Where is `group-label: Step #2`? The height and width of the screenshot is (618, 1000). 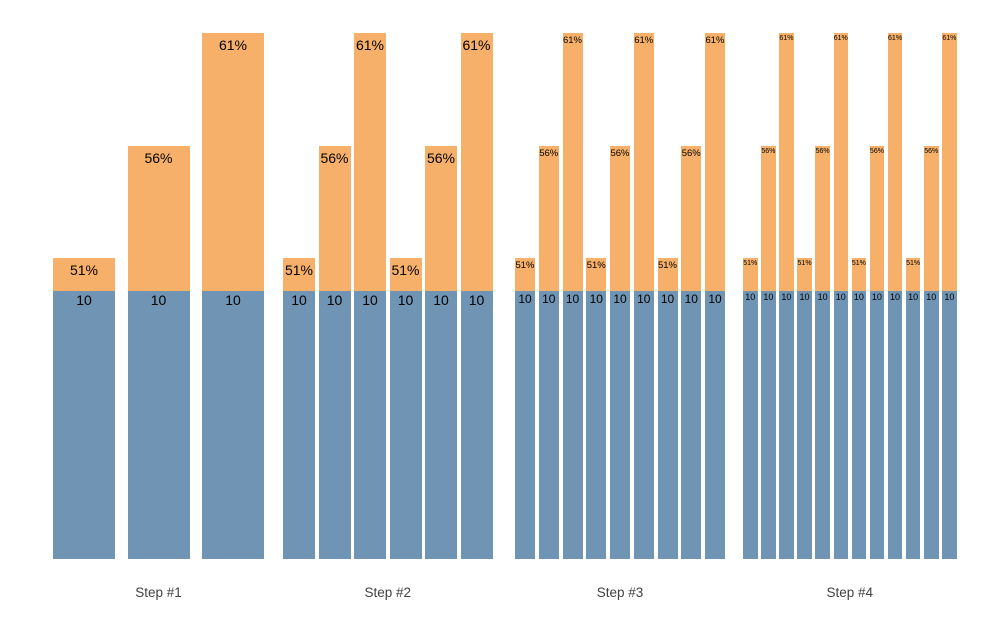 group-label: Step #2 is located at coordinates (388, 592).